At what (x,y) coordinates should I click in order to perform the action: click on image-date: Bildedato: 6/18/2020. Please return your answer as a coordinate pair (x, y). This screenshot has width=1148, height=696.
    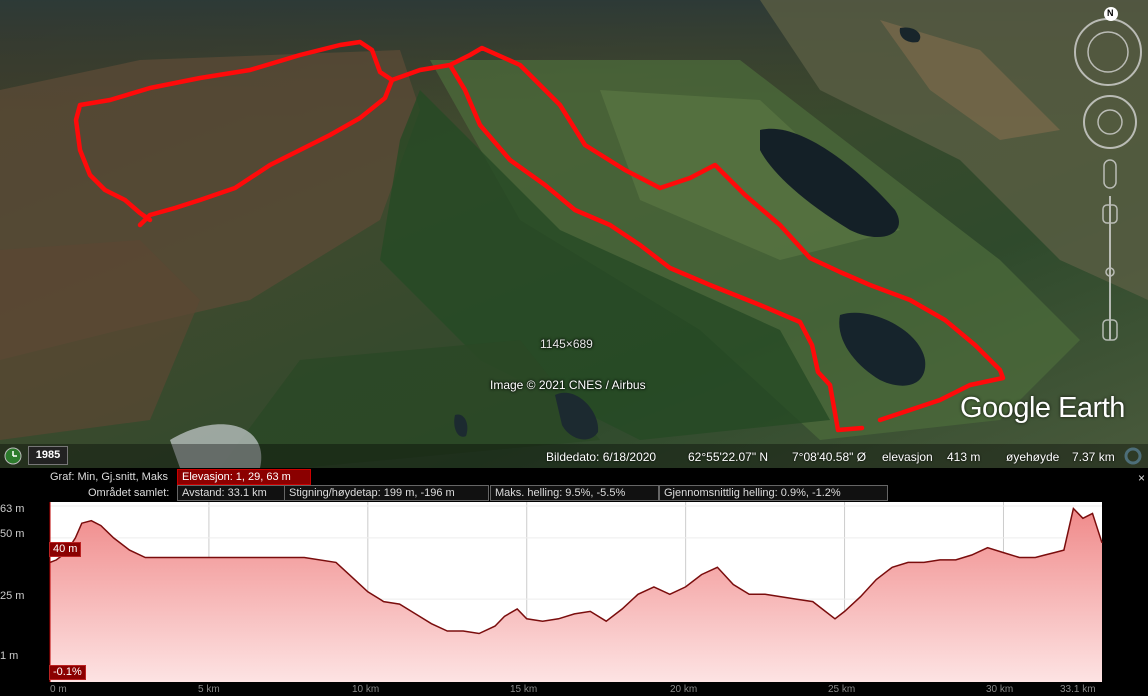
    Looking at the image, I should click on (601, 457).